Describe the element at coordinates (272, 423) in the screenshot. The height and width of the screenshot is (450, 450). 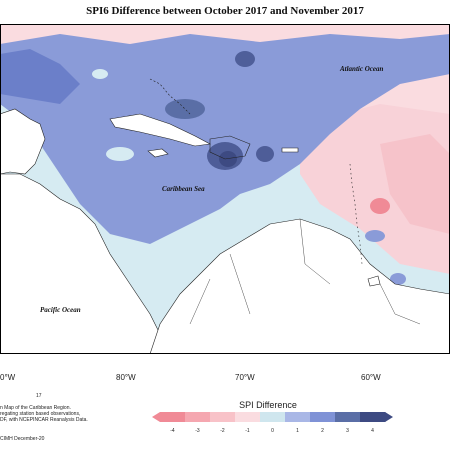
I see `legend-colorbar: -4 -3 -2 -1 0 1 2 3 4` at that location.